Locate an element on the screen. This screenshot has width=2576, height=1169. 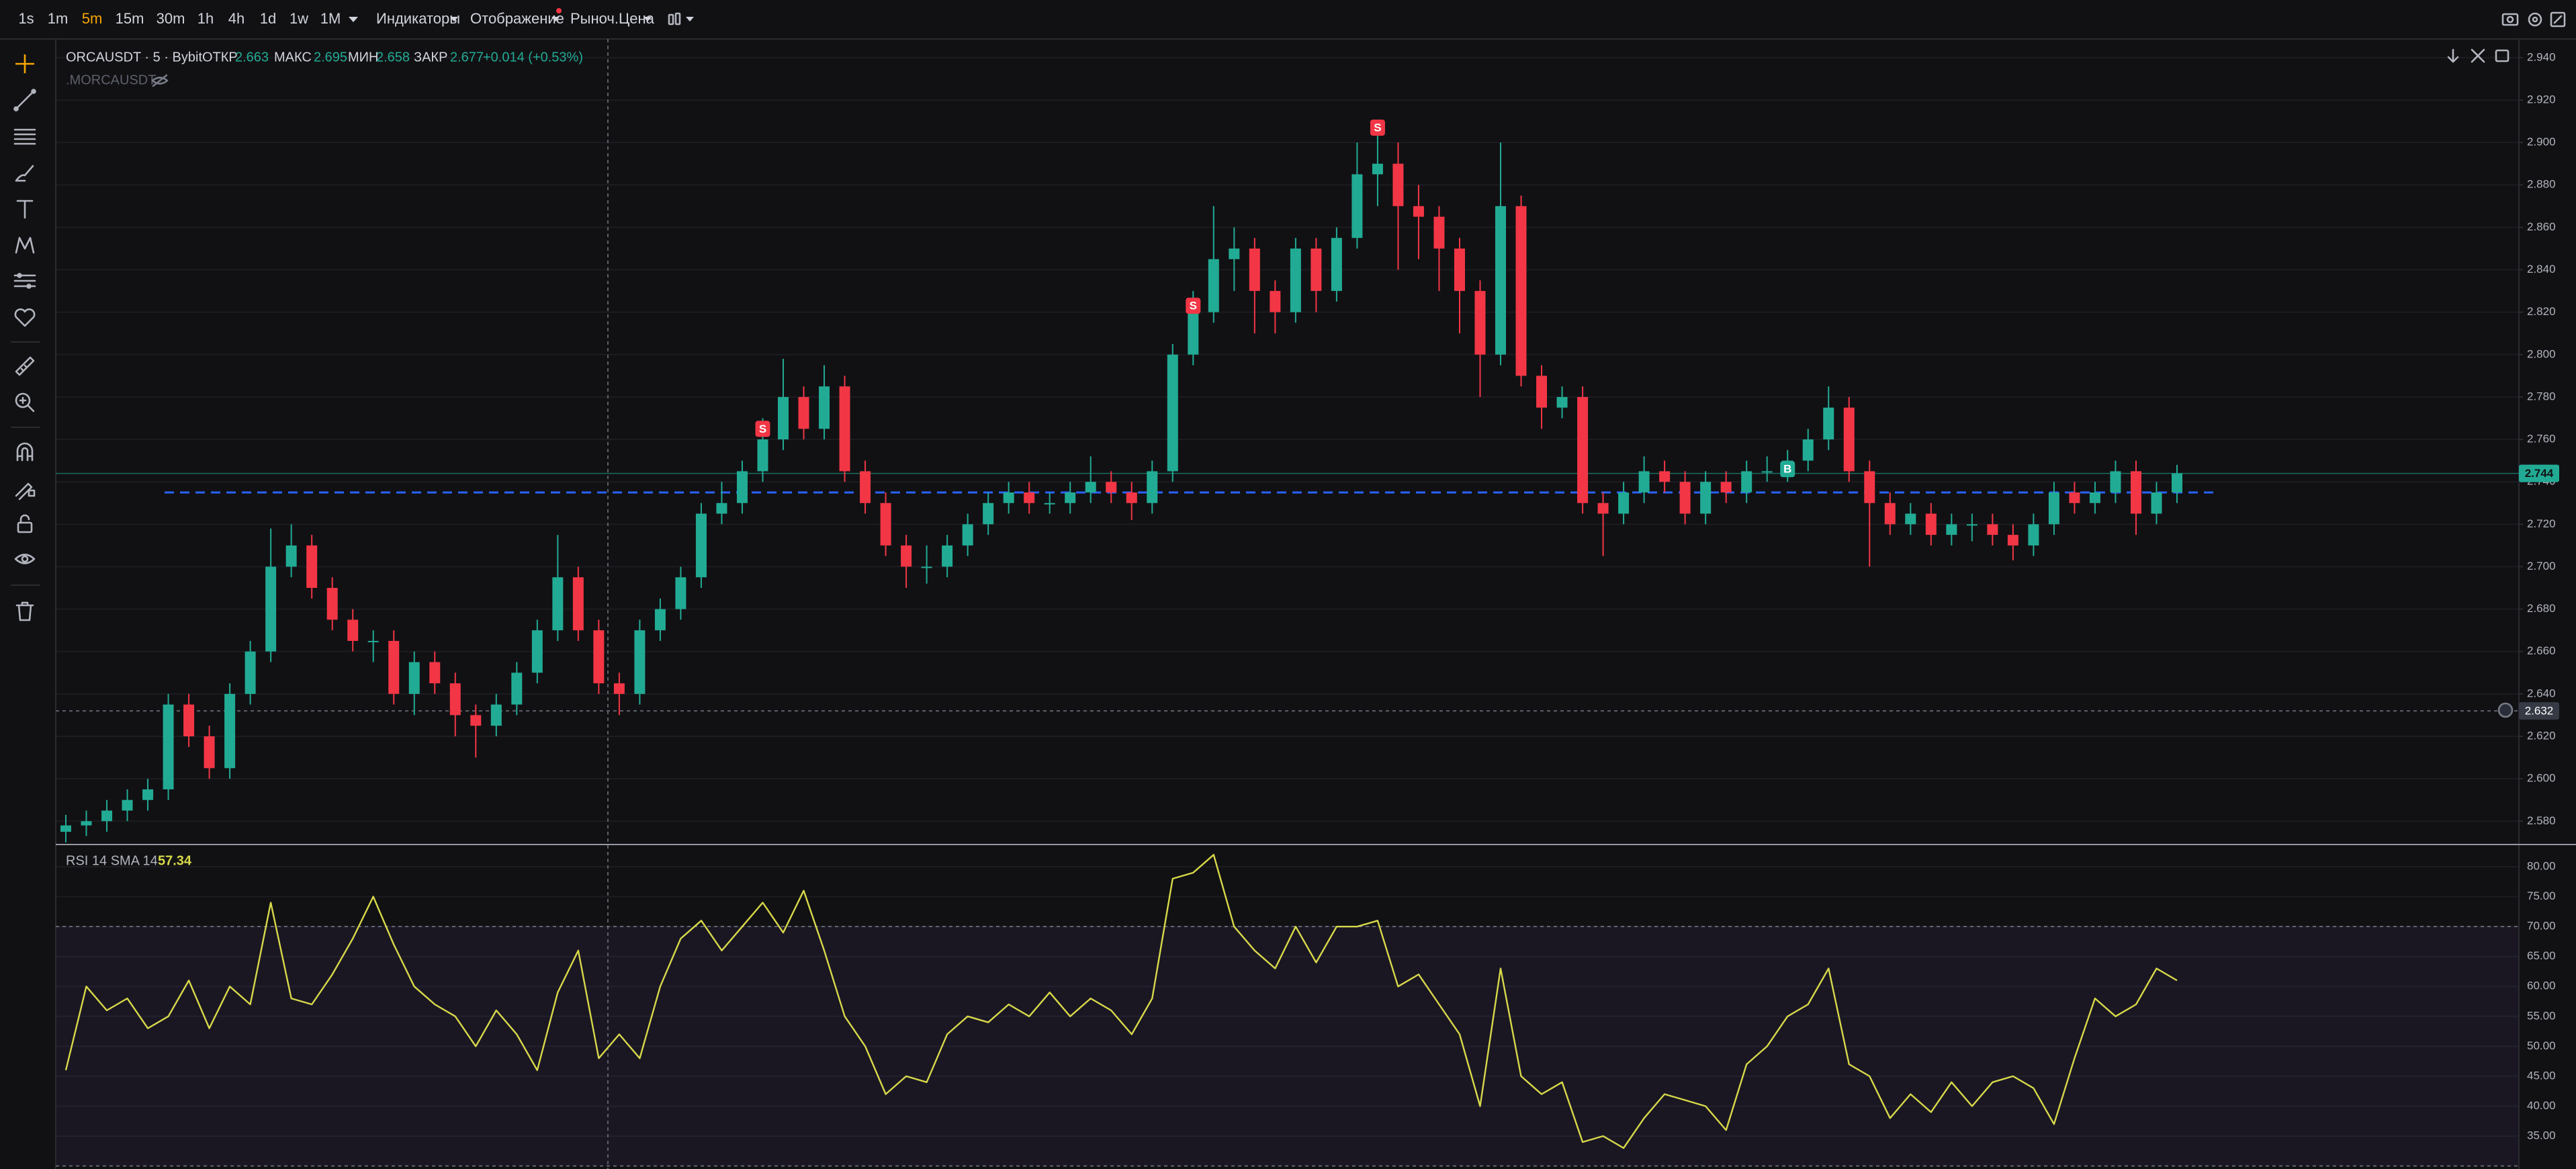
magnet-tool is located at coordinates (25, 452).